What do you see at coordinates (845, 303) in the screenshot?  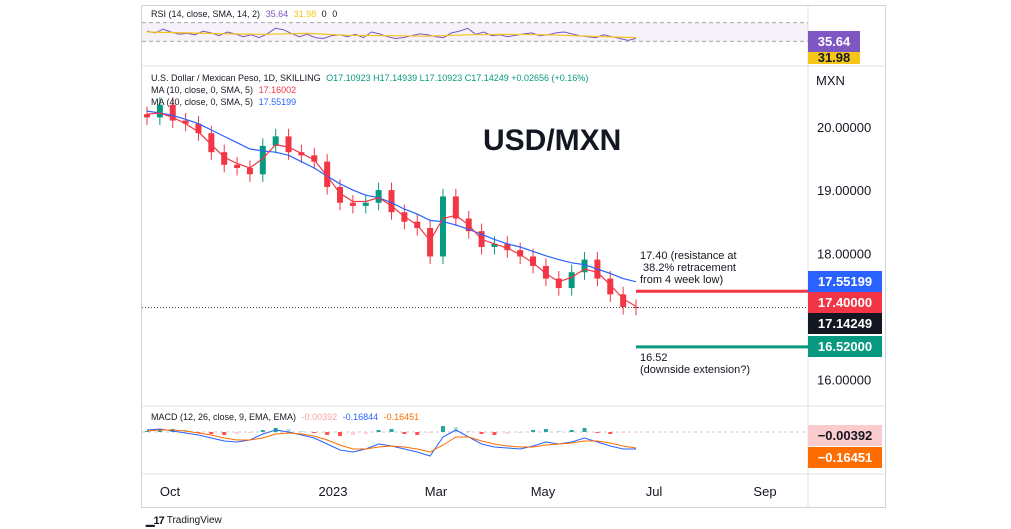 I see `resistance-price-tag: 17.40000` at bounding box center [845, 303].